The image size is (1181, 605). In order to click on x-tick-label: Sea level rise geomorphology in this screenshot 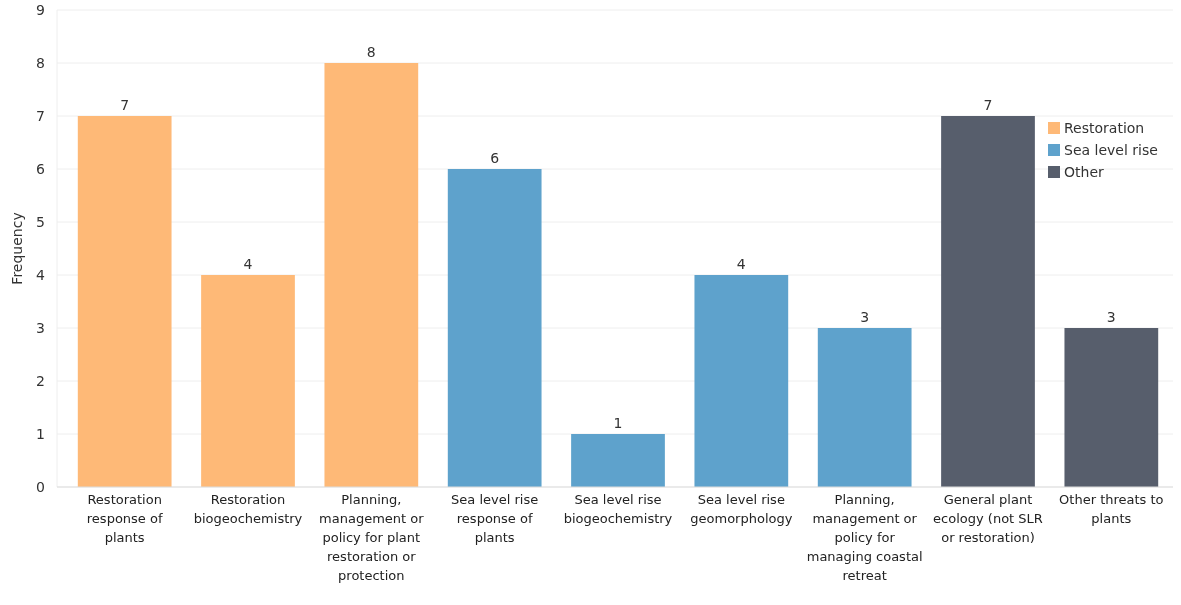, I will do `click(741, 509)`.